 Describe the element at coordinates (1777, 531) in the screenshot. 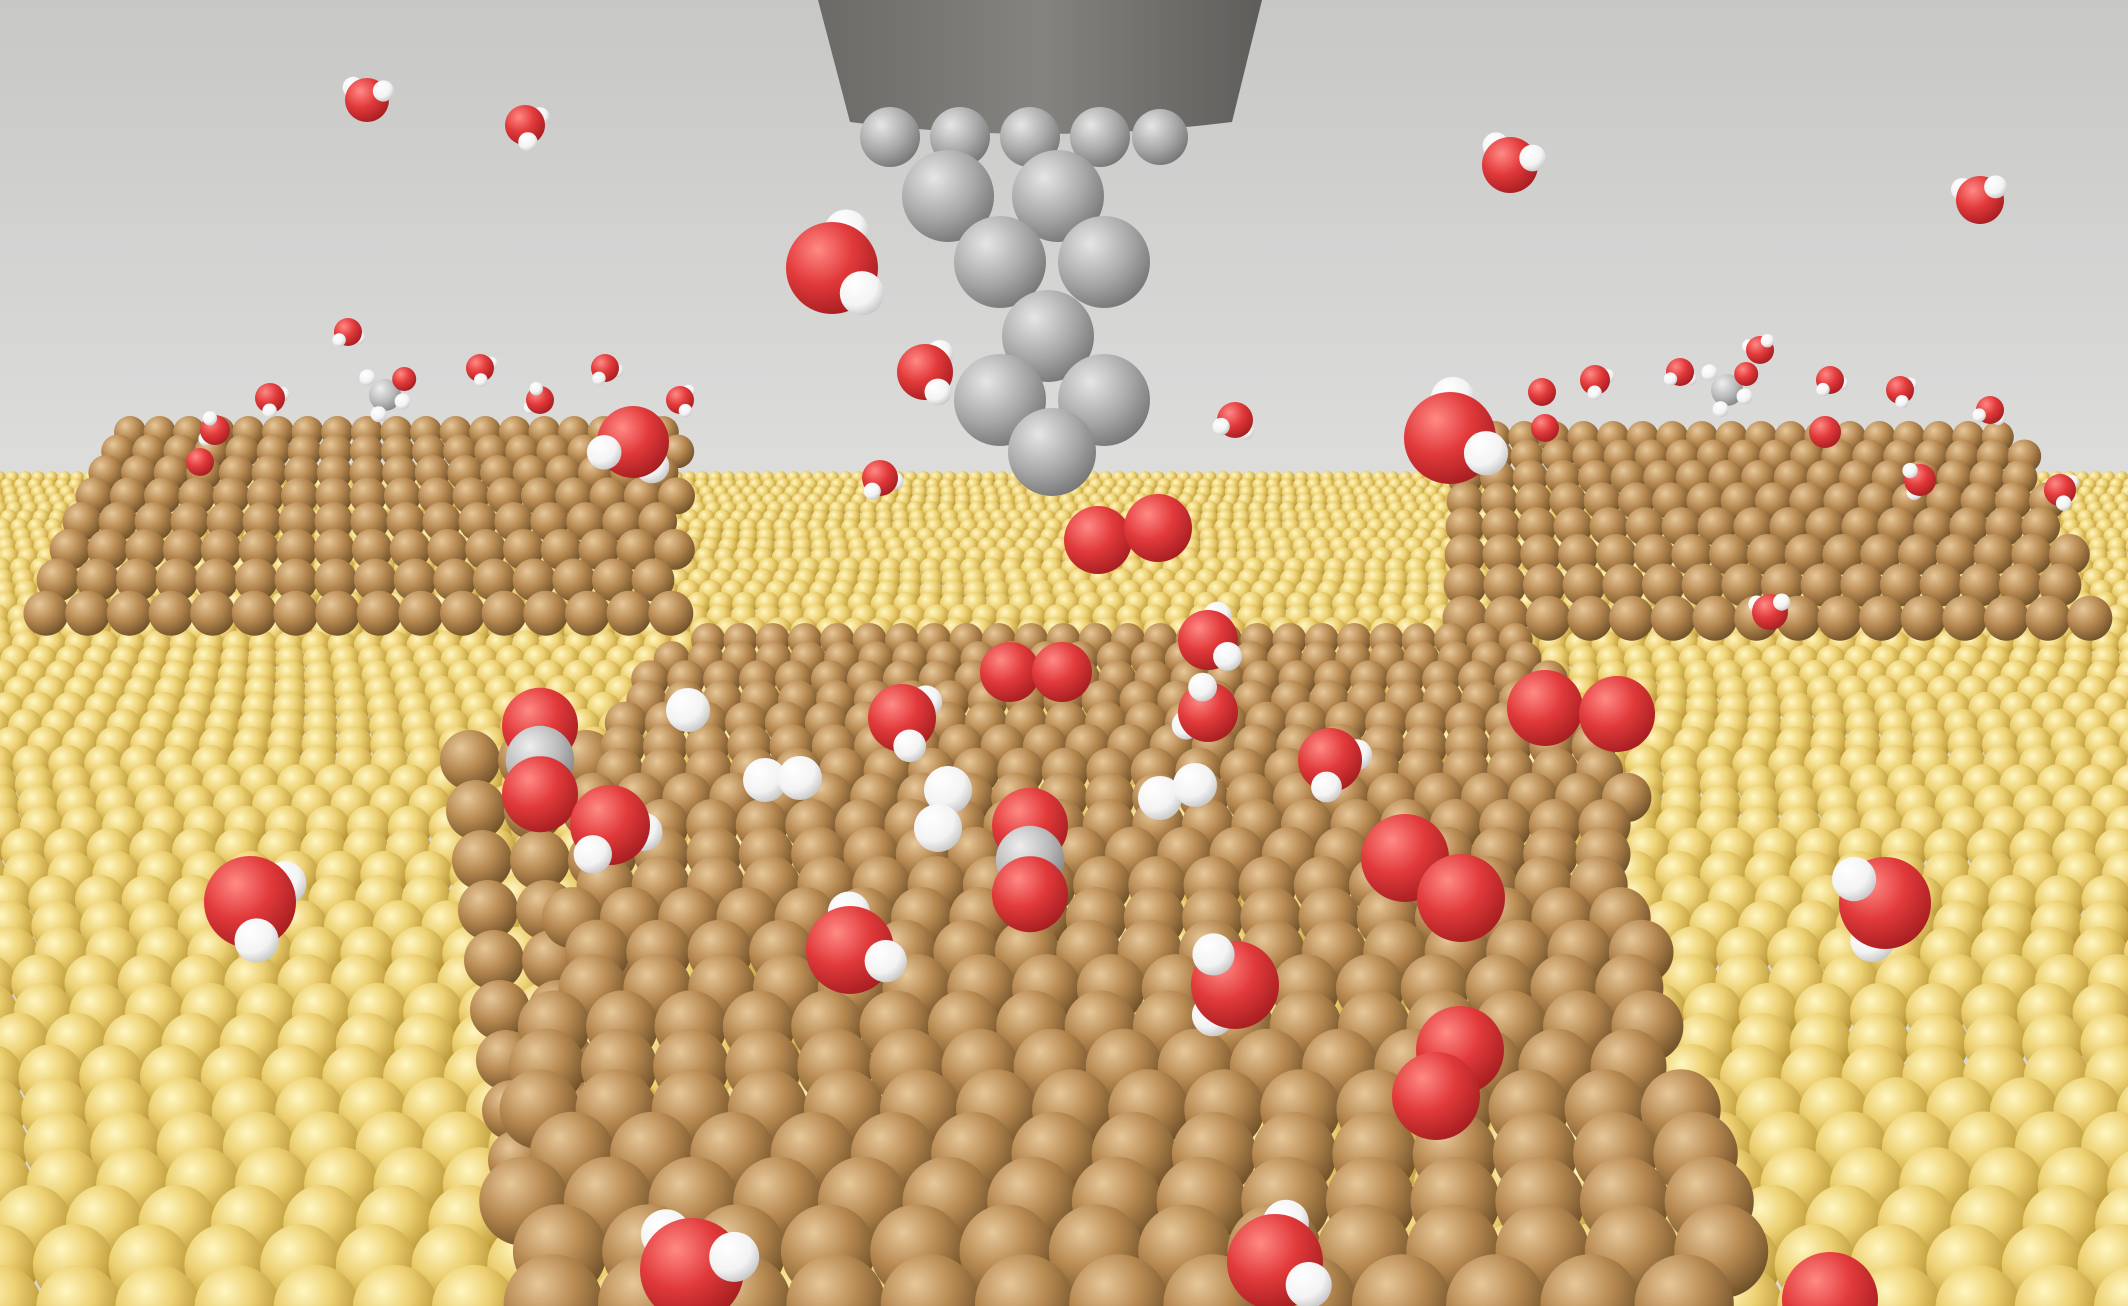

I see `copper-cluster-right` at that location.